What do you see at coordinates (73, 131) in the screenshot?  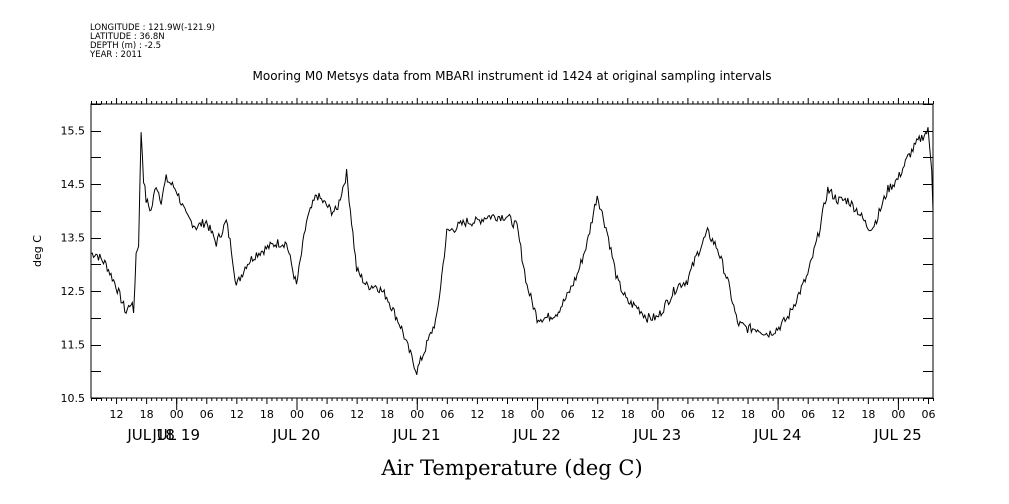 I see `y-tick-label: 15.5` at bounding box center [73, 131].